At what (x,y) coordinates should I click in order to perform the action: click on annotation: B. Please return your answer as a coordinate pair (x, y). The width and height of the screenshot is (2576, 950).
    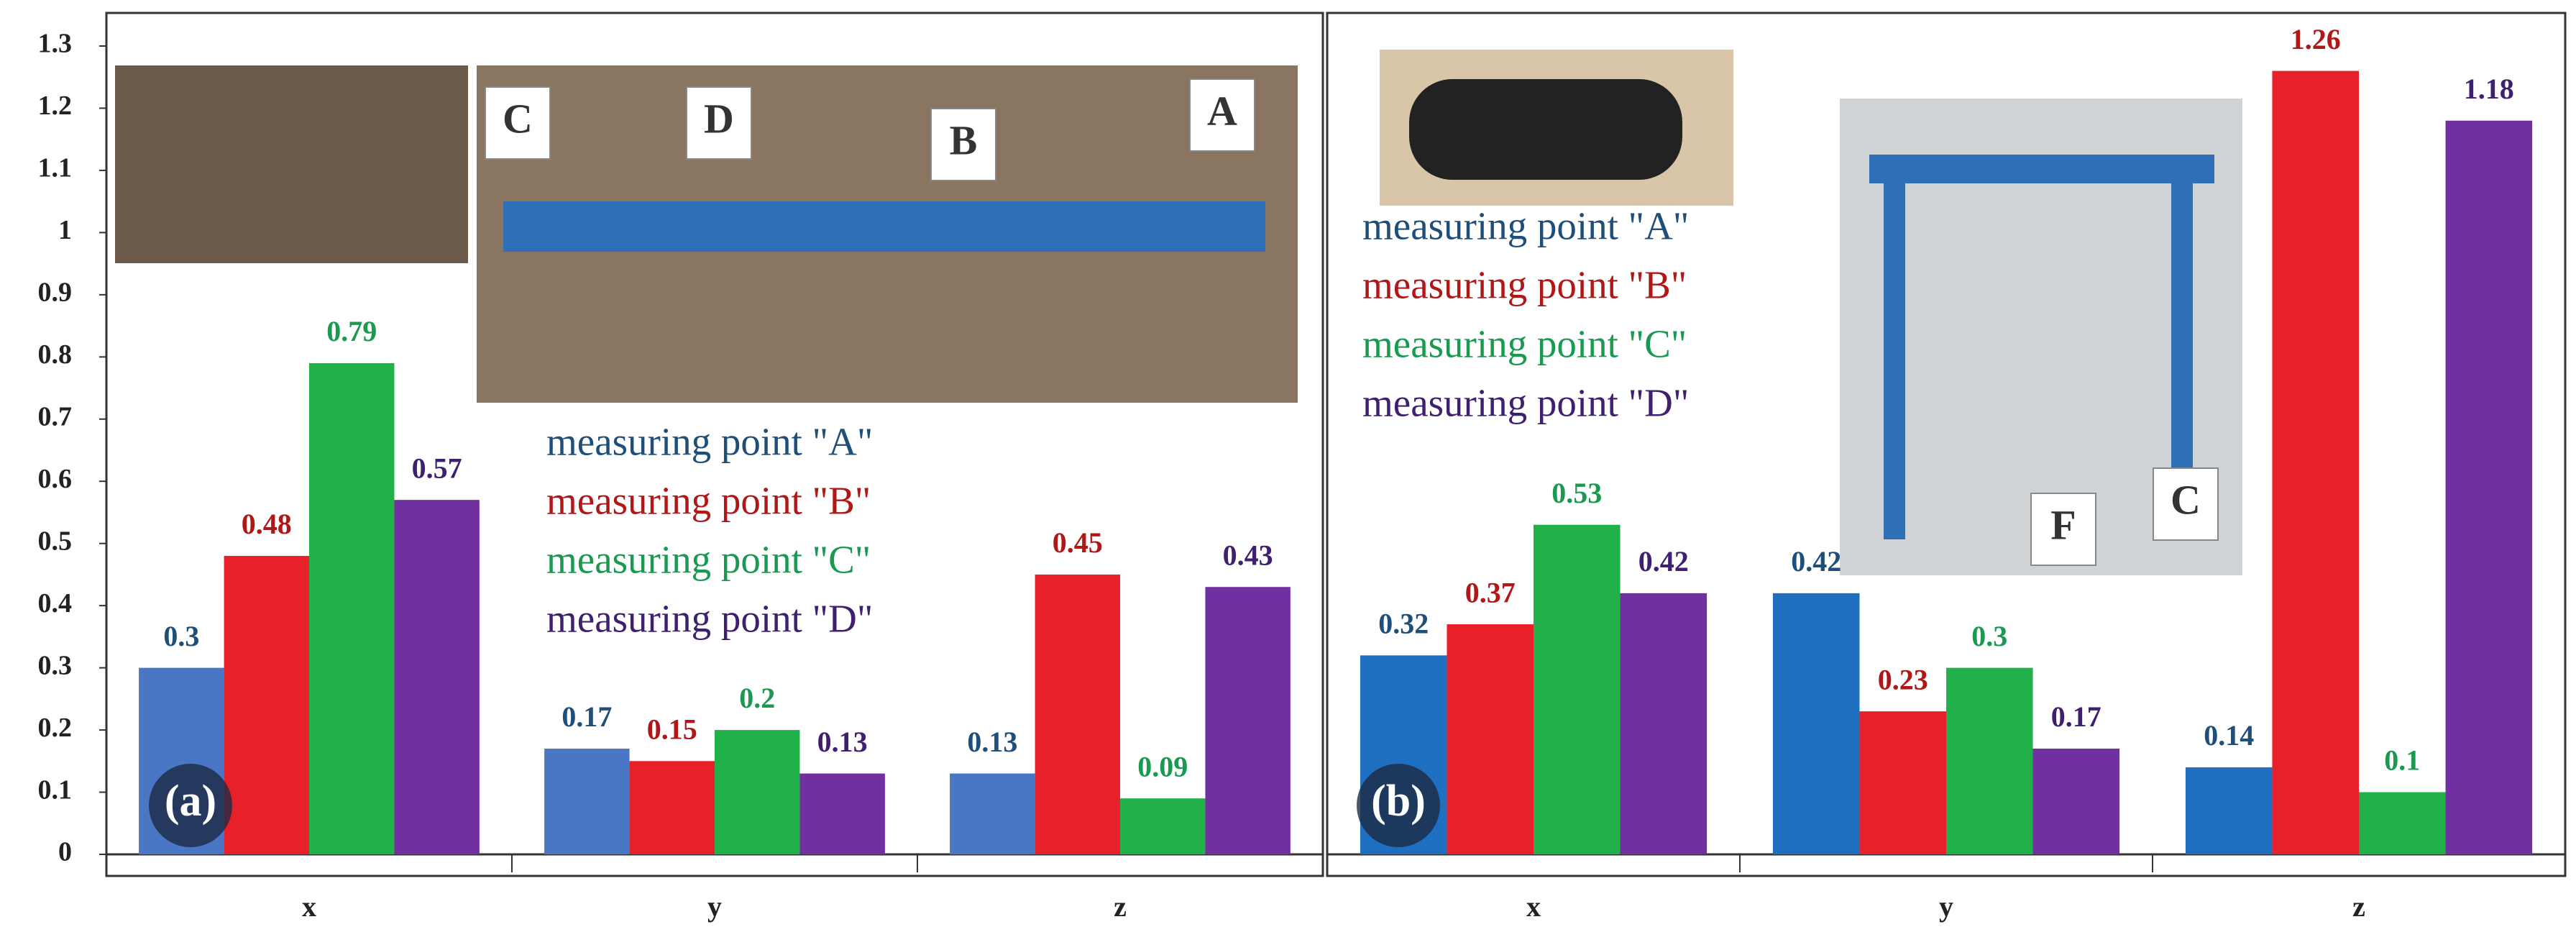
    Looking at the image, I should click on (964, 140).